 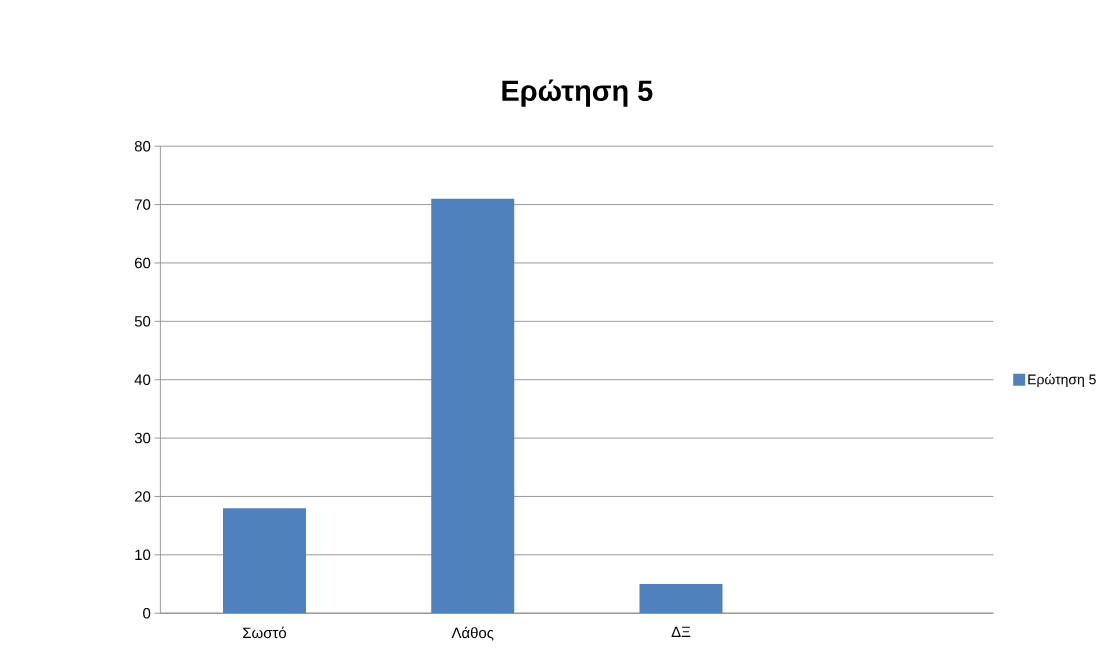 What do you see at coordinates (142, 321) in the screenshot?
I see `y-tick-label: 50` at bounding box center [142, 321].